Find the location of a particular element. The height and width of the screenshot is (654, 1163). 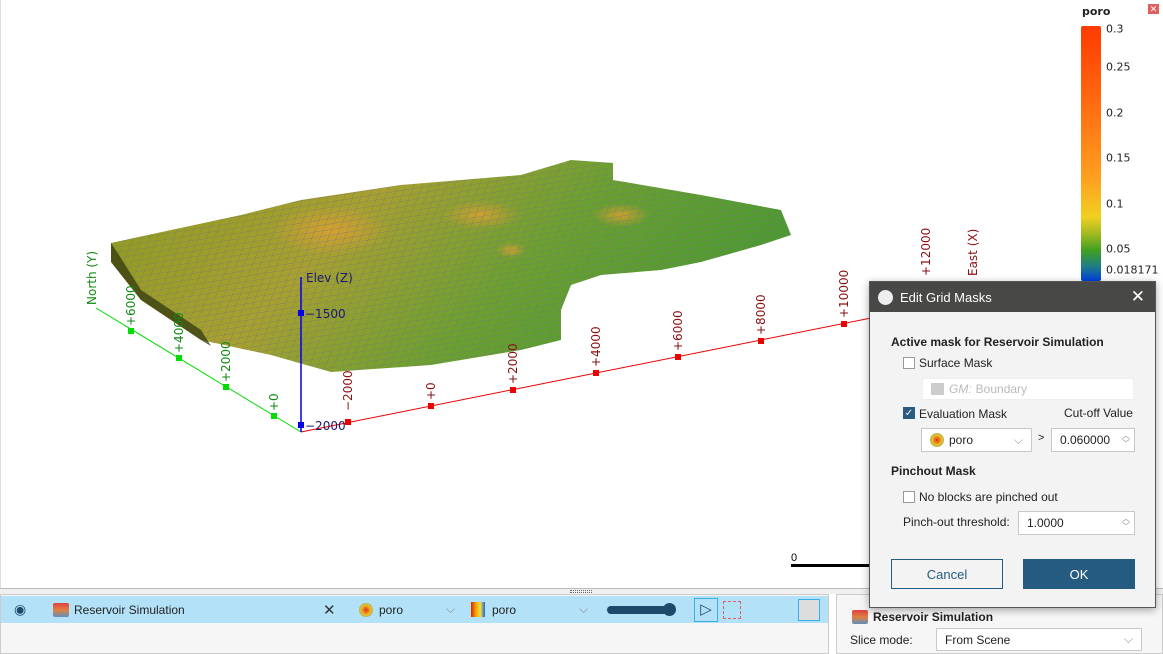

surface-mask-label: Surface Mask is located at coordinates (956, 363).